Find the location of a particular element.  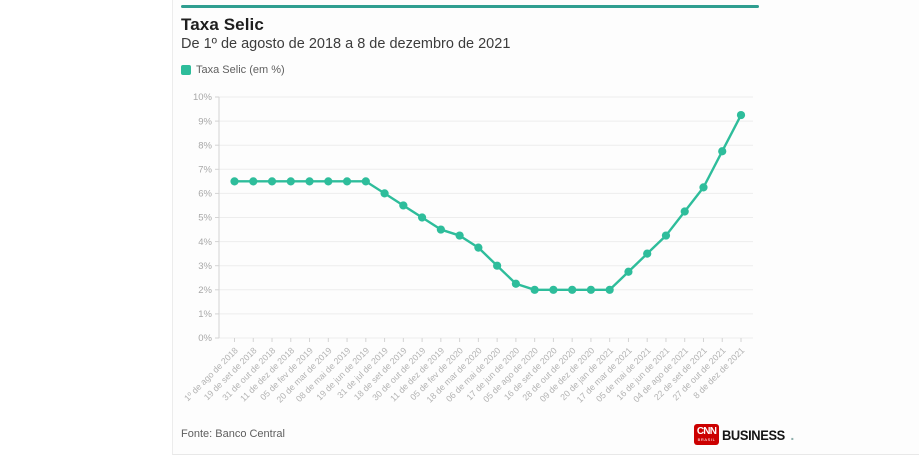

legend-swatch-icon is located at coordinates (186, 70).